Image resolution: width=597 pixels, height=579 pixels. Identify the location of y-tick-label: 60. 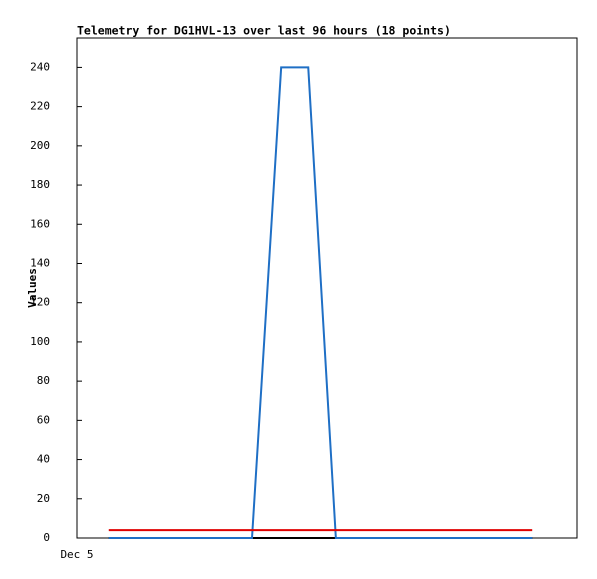
(43, 419).